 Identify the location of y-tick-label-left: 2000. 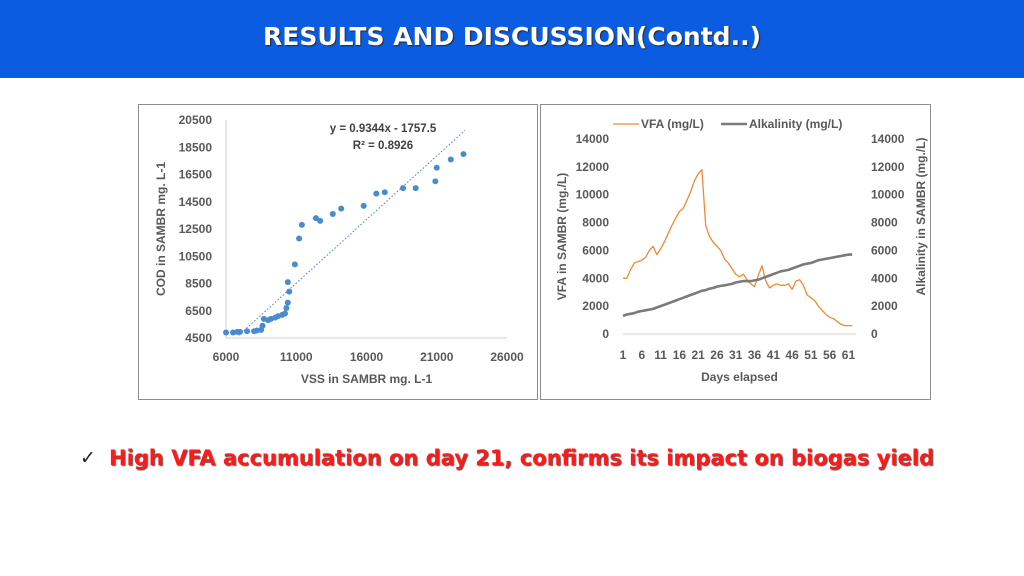
(595, 306).